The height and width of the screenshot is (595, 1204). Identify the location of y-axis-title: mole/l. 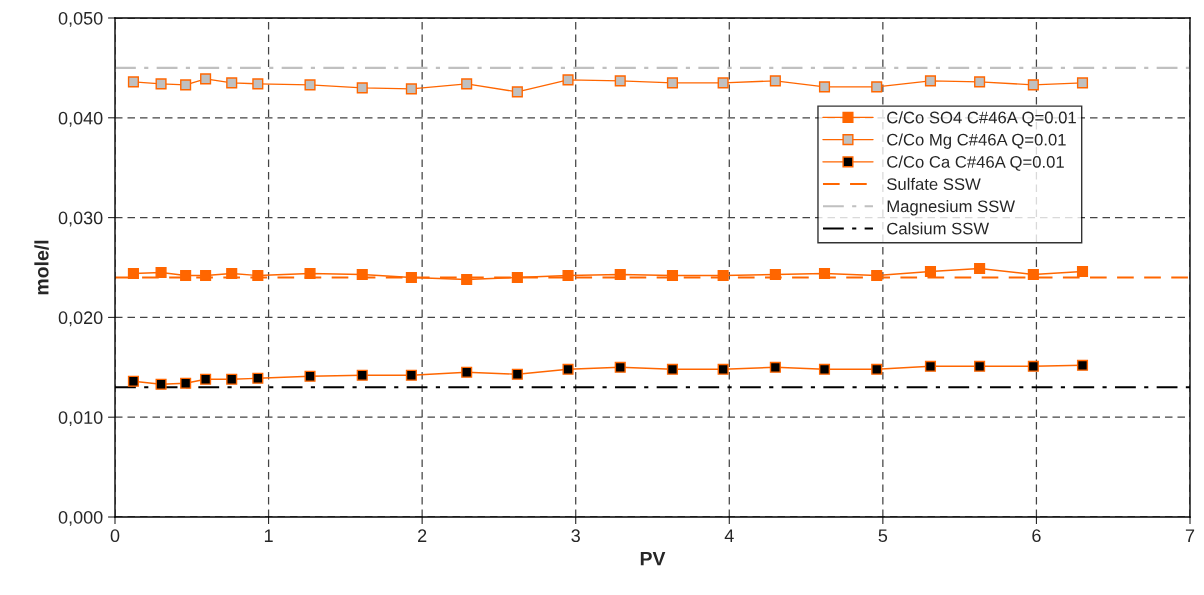
(41, 267).